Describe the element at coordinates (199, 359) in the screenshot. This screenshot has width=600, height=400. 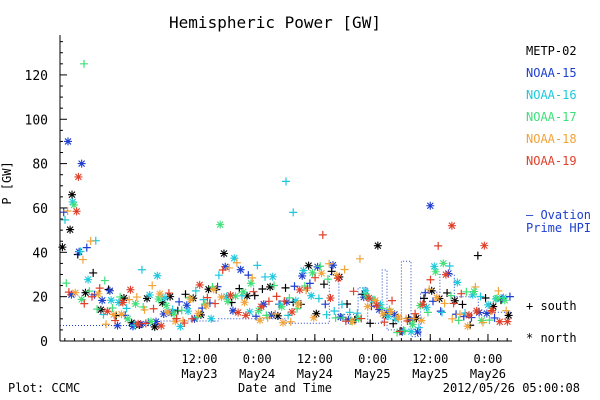
I see `x-tick-label-time: 12:00` at that location.